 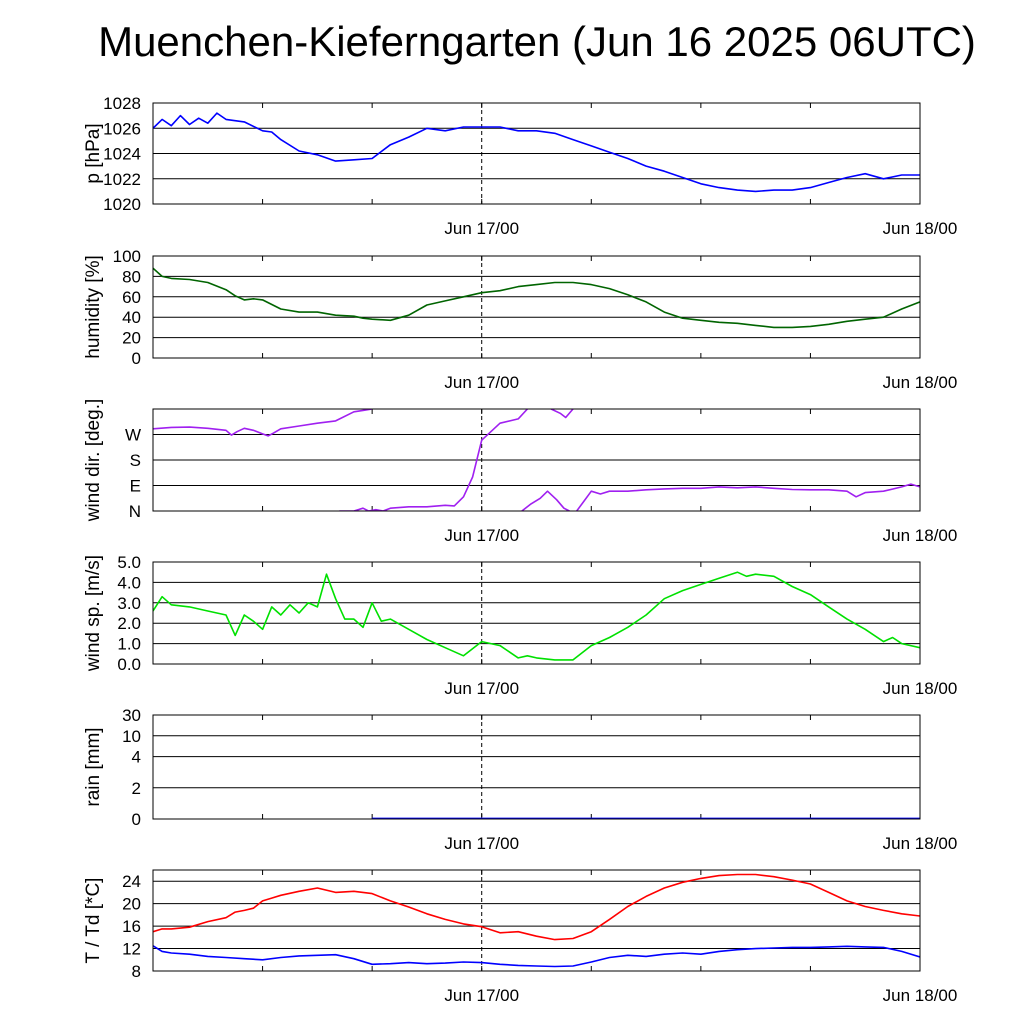 I want to click on humidity-ytick-label: 0, so click(x=136, y=358).